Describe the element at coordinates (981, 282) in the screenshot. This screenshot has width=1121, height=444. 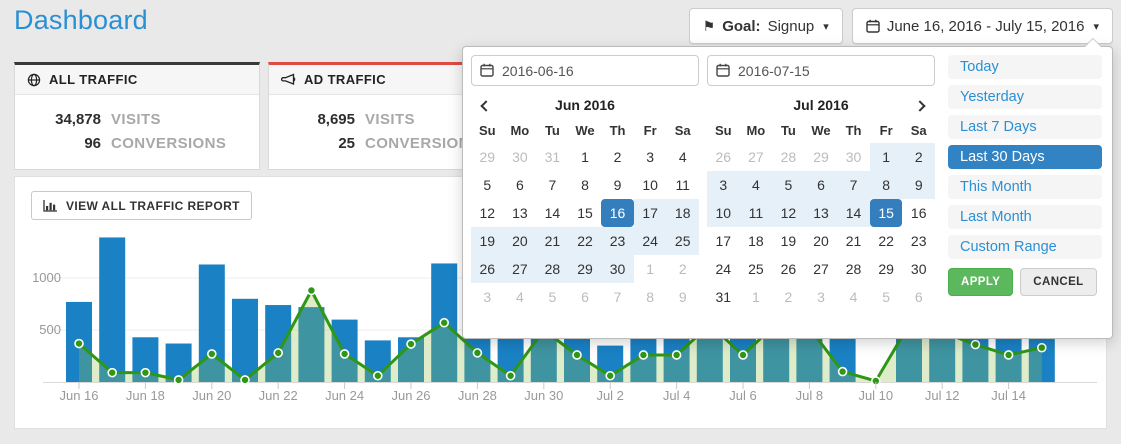
I see `apply-button: APPLY` at that location.